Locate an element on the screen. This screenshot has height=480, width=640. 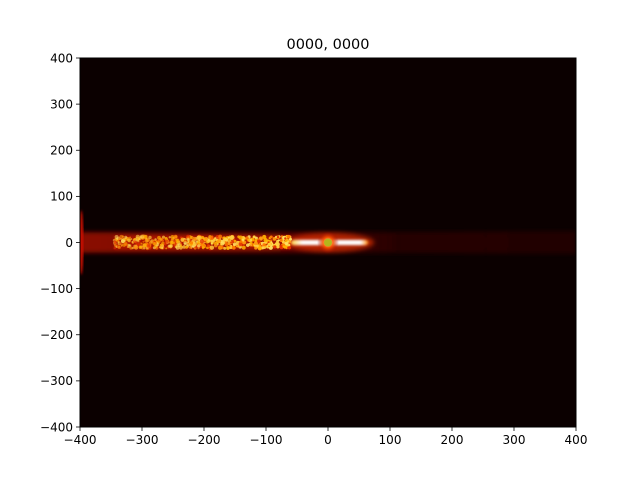
y-tick-label: 300 is located at coordinates (61, 104).